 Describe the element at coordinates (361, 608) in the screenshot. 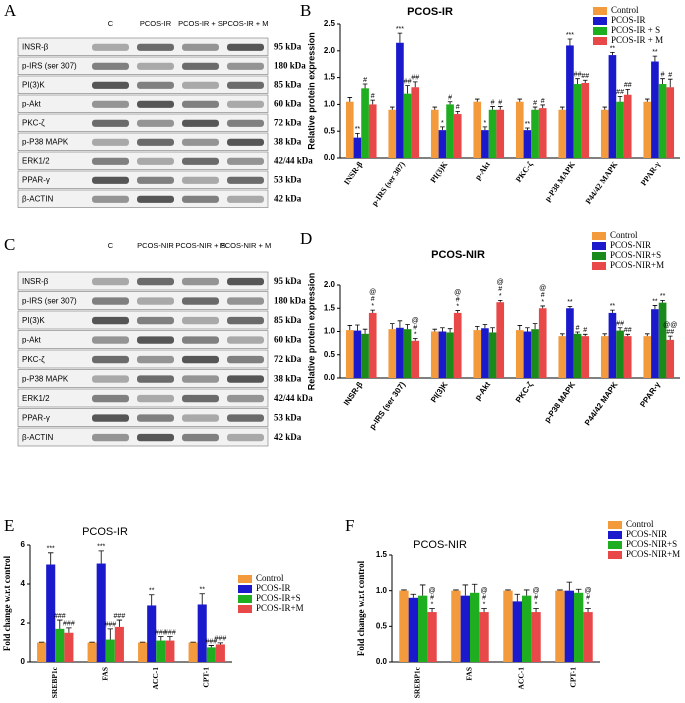

I see `y-axis-label: Fold change w.r.t control` at that location.